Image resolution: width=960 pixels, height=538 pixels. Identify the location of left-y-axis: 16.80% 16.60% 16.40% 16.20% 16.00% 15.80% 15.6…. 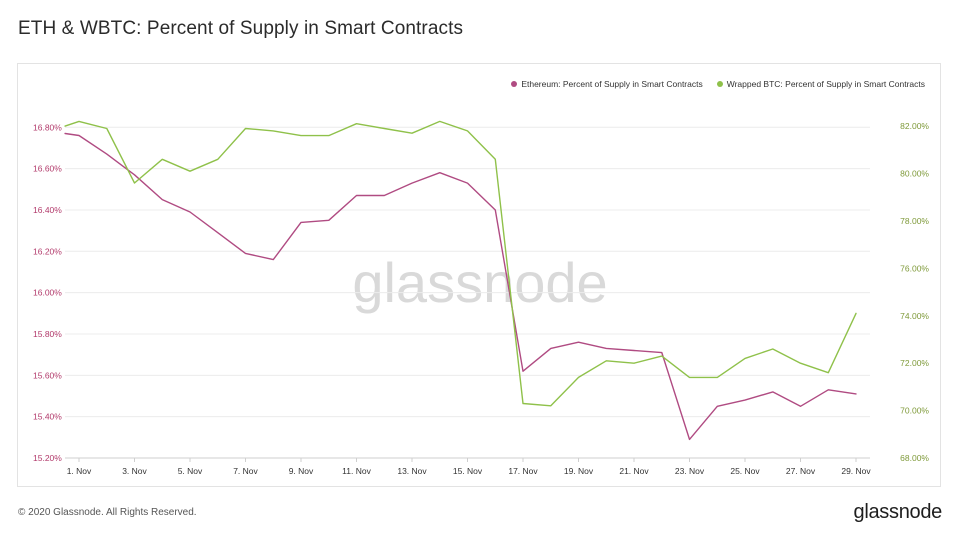
(47, 292).